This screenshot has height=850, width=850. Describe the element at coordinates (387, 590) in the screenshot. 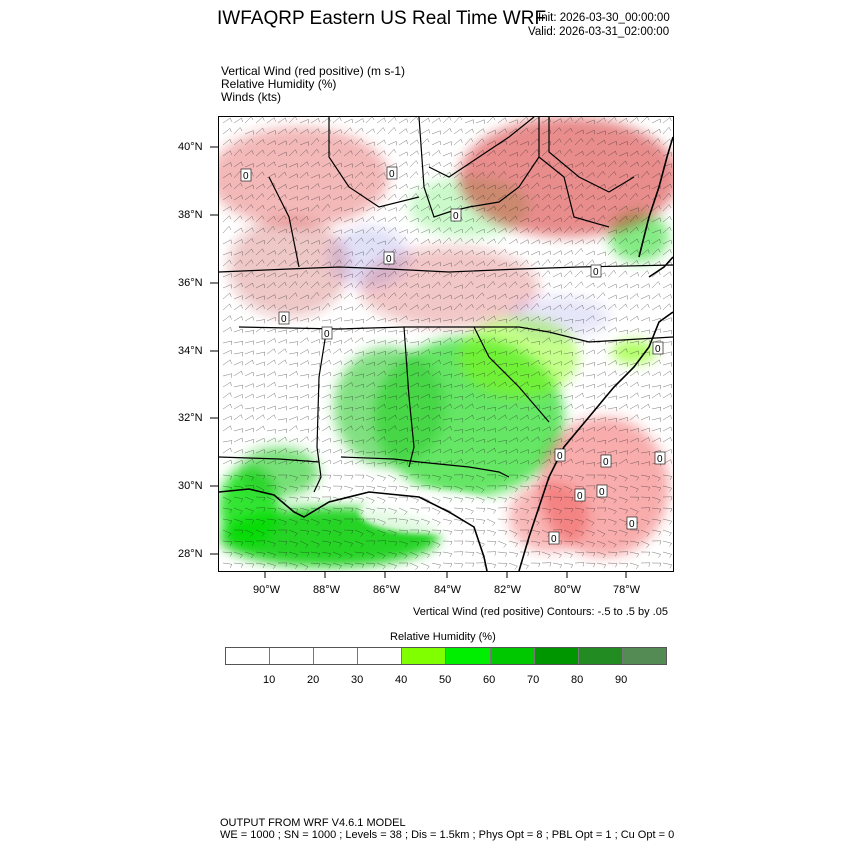

I see `lon-label-86w: 86°W` at that location.